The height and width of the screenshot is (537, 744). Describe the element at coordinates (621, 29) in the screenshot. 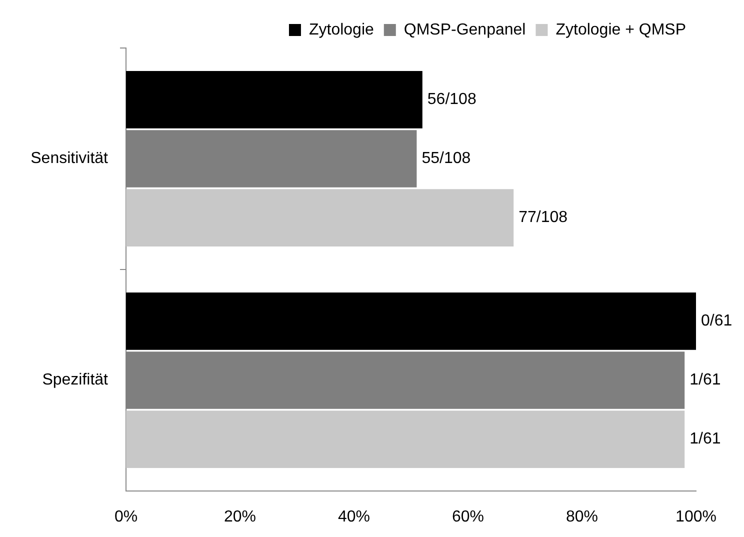

I see `legend-label: Zytologie + QMSP` at that location.